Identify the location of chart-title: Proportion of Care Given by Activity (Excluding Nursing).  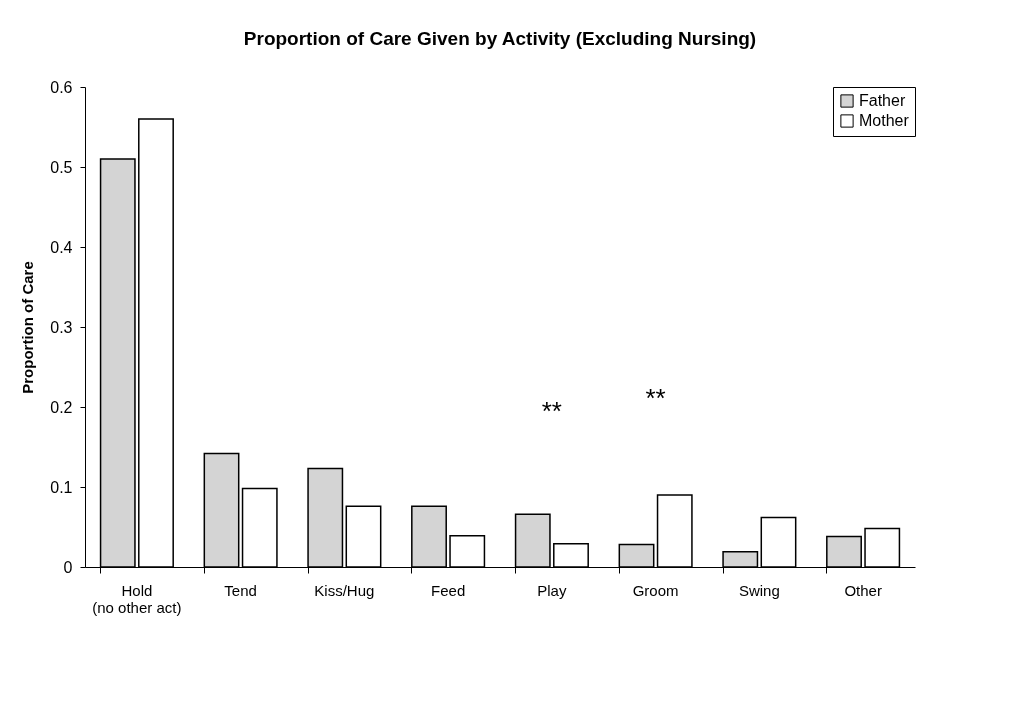
(500, 38).